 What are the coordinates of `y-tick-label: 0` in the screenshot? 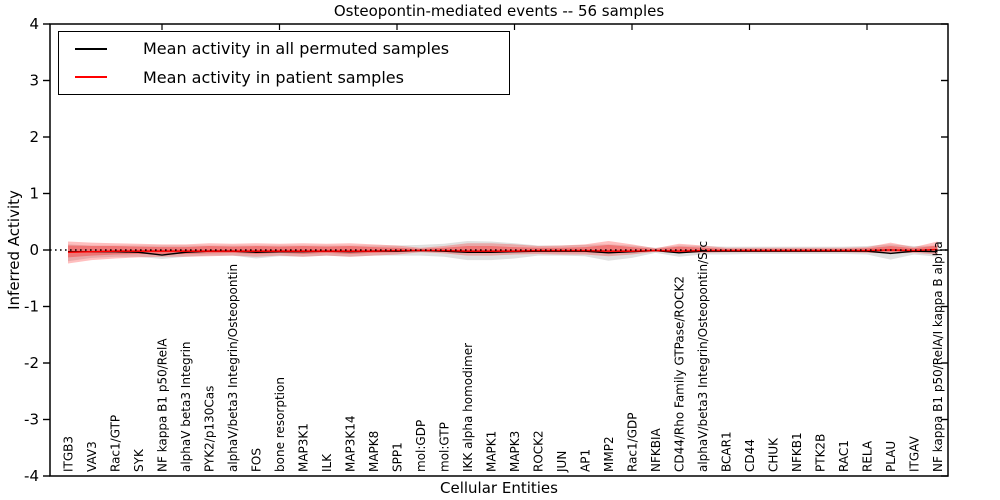 It's located at (34, 250).